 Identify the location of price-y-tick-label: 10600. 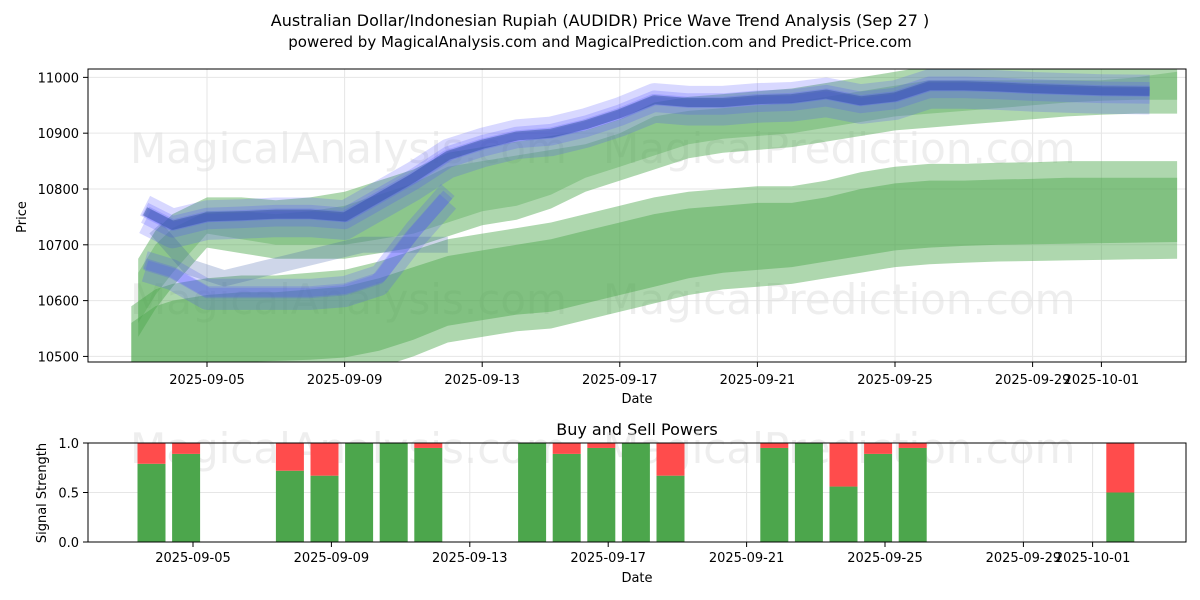
(58, 302).